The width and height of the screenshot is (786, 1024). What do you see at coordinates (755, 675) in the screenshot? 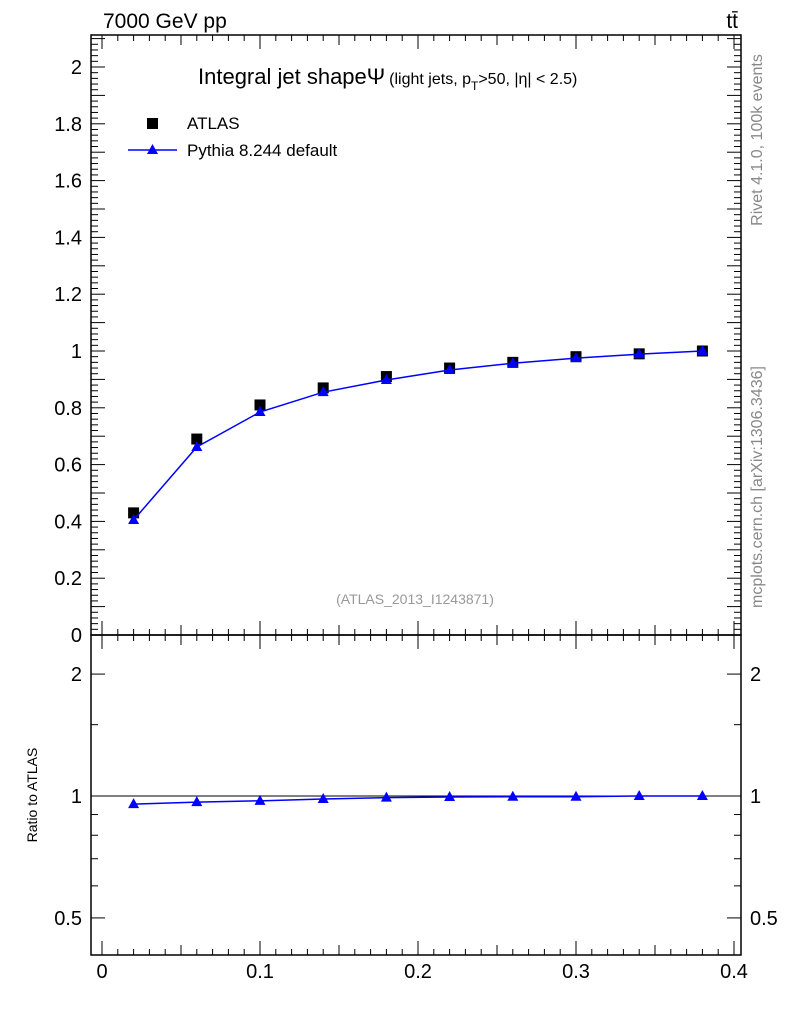
I see `ratio-y-tick-label-right: 2` at bounding box center [755, 675].